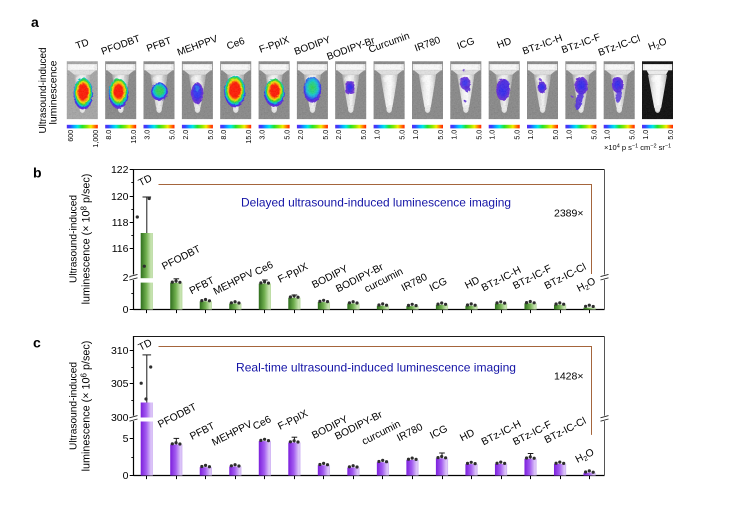 This screenshot has width=738, height=519. I want to click on svg-text: a, so click(35, 22).